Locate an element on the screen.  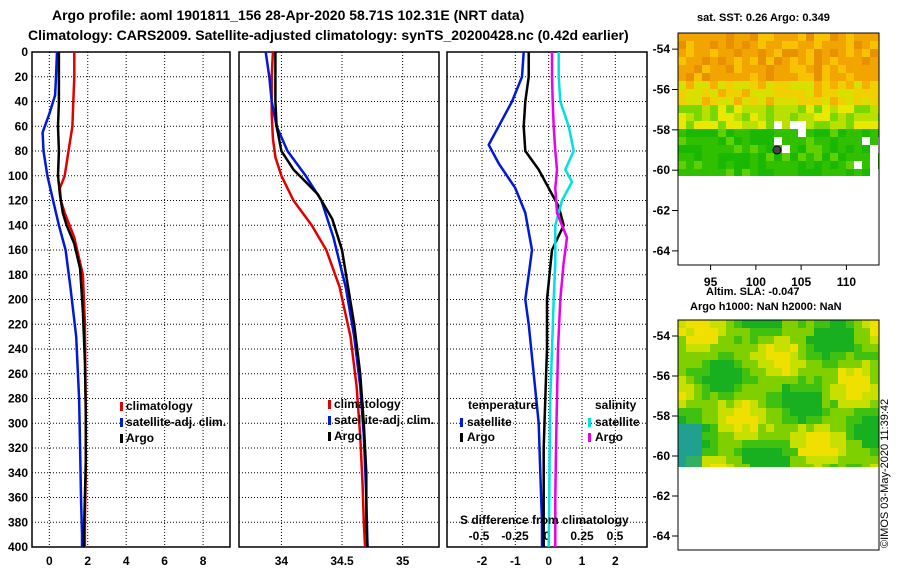
temperature-series is located at coordinates (64, 299).